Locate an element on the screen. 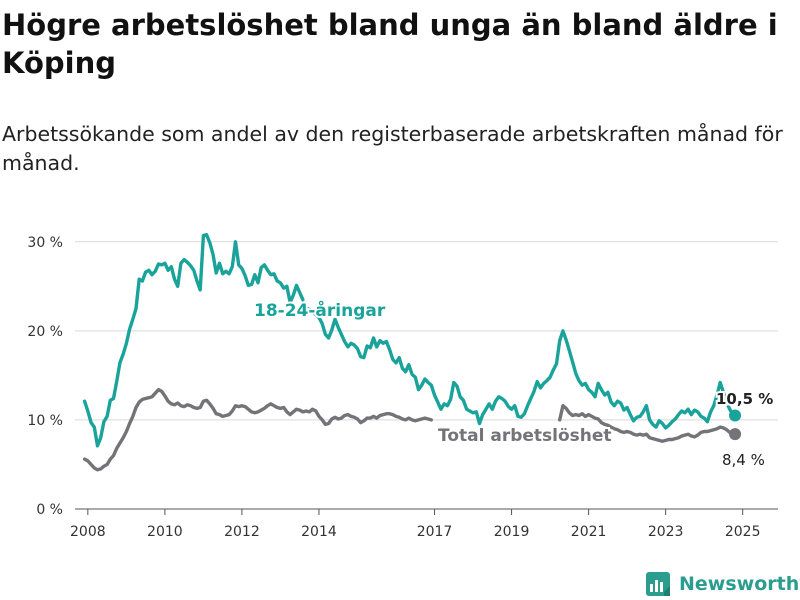  brand-logo: Newsworthy is located at coordinates (722, 584).